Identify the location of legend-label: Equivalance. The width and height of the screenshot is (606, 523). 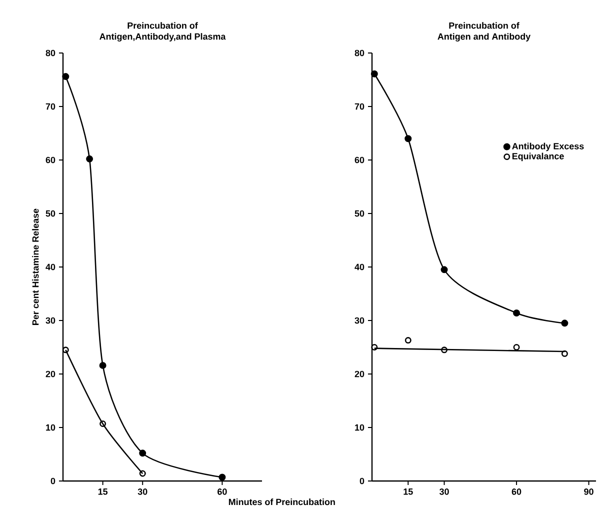
(538, 157).